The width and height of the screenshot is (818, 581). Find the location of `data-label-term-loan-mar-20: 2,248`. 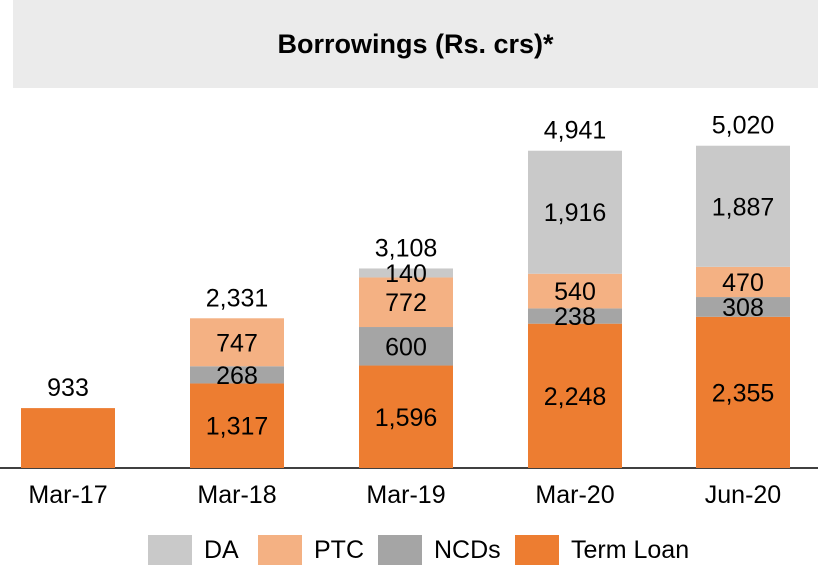

data-label-term-loan-mar-20: 2,248 is located at coordinates (575, 397).